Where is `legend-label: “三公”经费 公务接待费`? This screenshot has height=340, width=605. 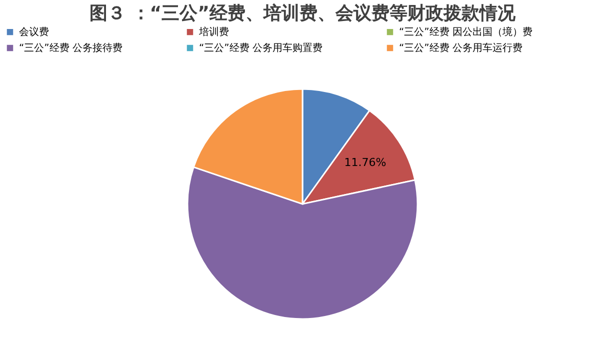
legend-label: “三公”经费 公务接待费 is located at coordinates (71, 48).